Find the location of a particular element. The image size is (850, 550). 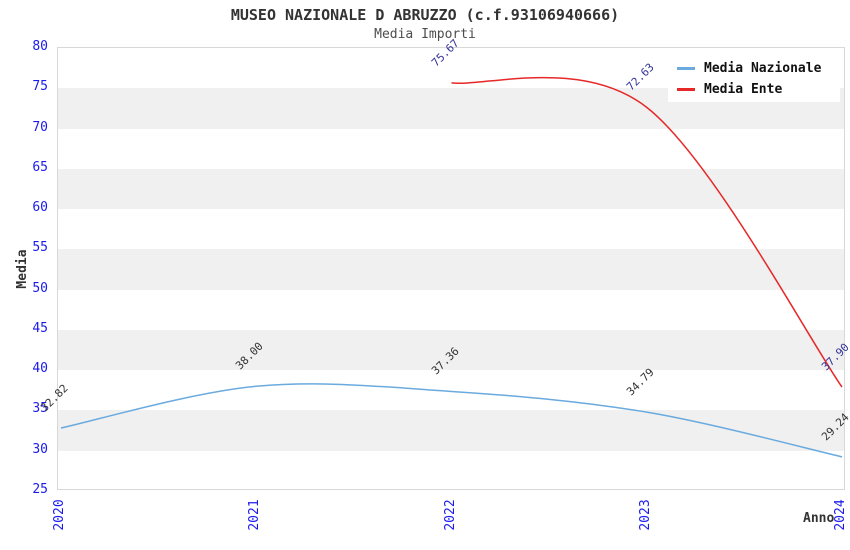

y-tick-label: 65 is located at coordinates (40, 167).